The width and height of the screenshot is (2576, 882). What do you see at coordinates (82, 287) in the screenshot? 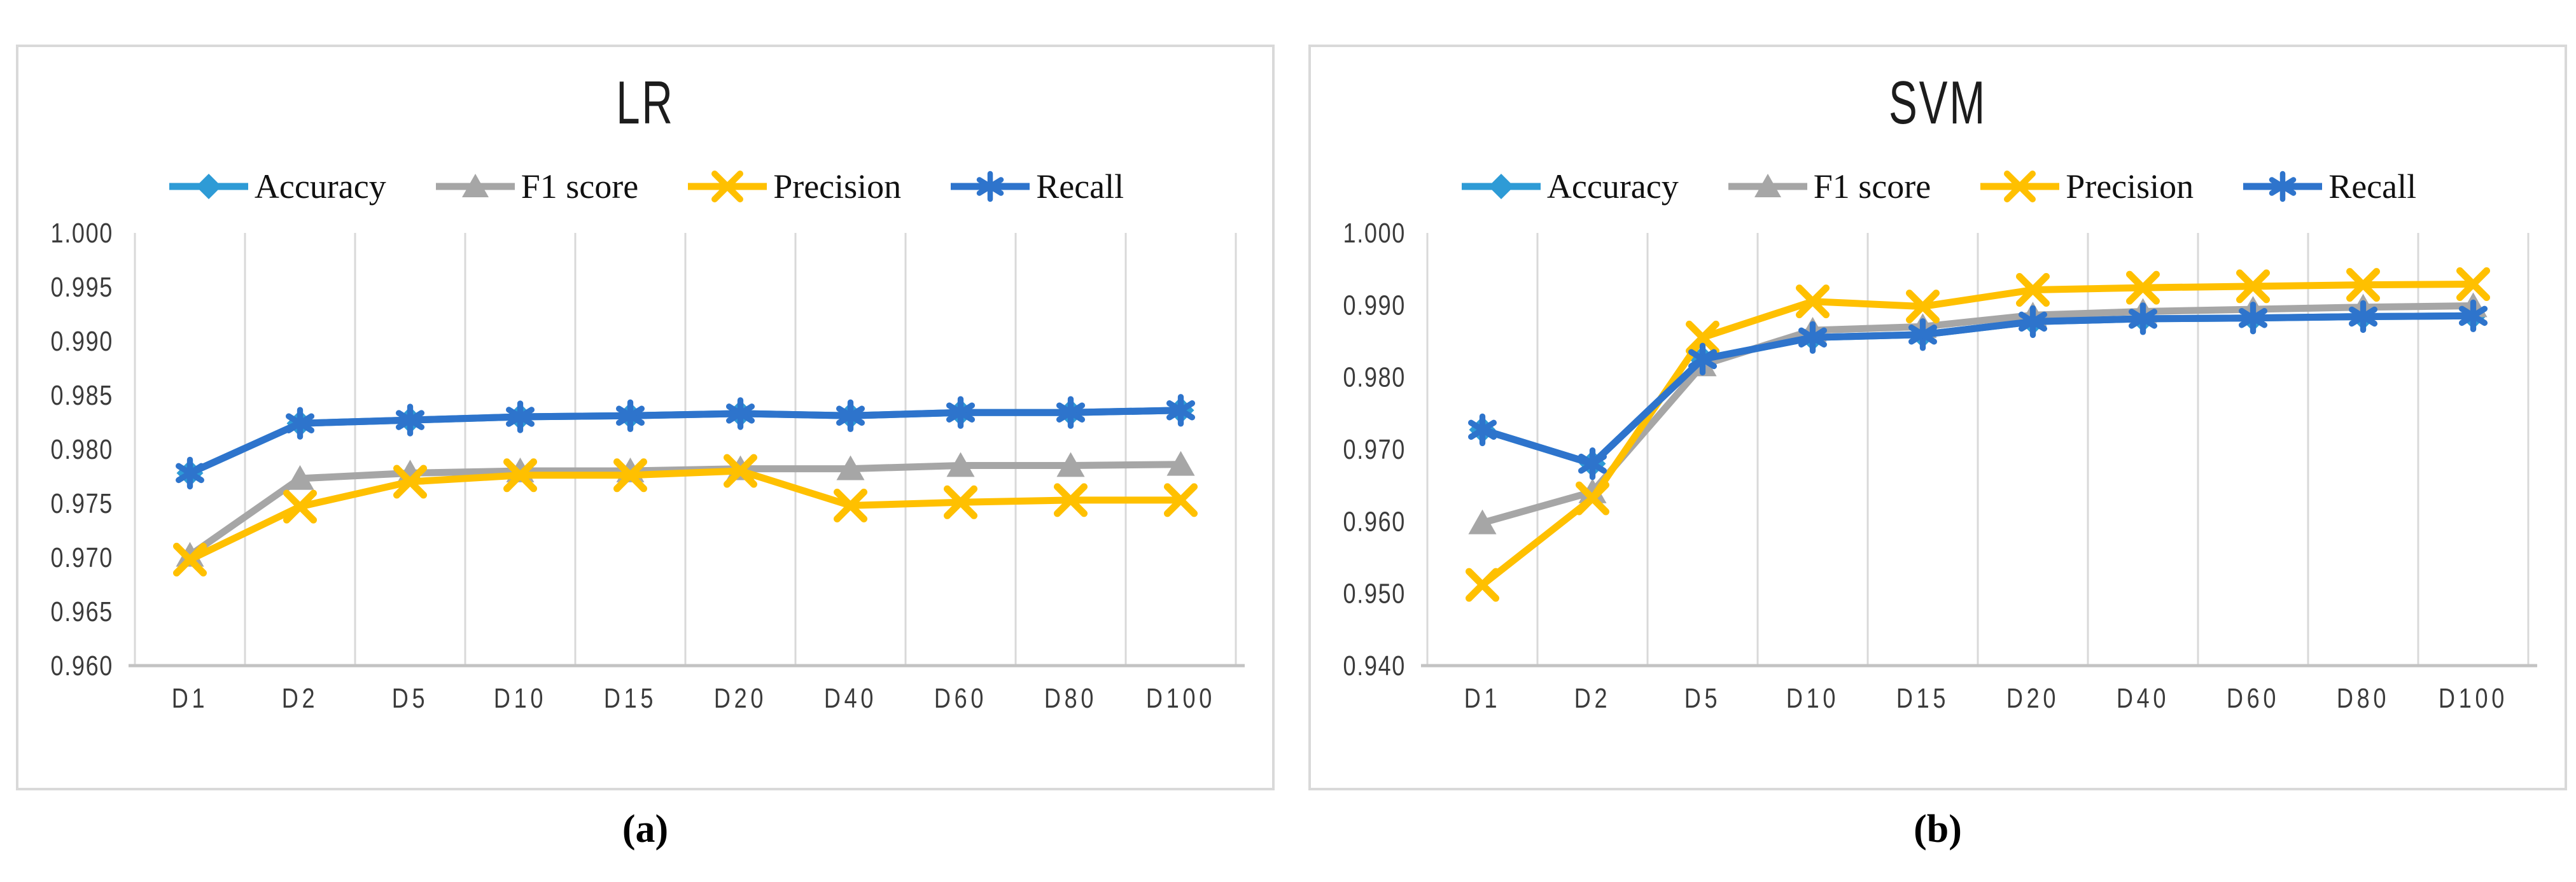
I see `y-tick-label: 0.995` at bounding box center [82, 287].